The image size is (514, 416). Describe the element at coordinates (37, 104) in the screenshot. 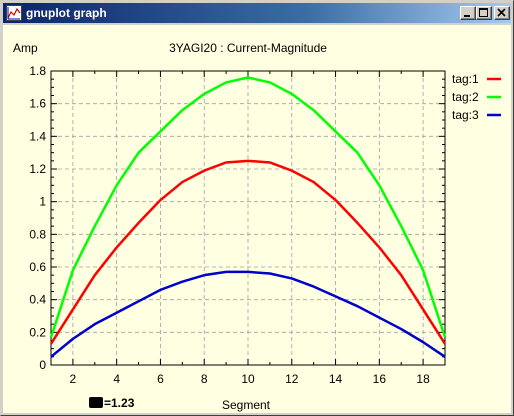

I see `y-tick-label: 1.6` at that location.